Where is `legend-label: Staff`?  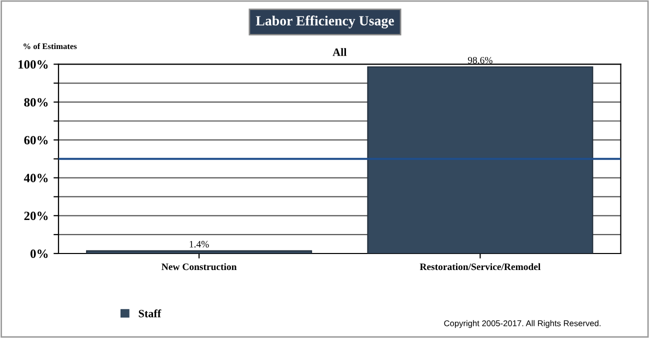
legend-label: Staff is located at coordinates (150, 313).